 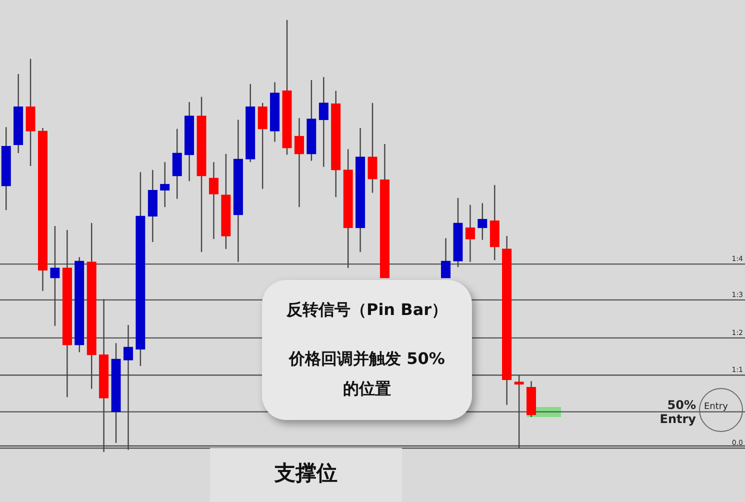 What do you see at coordinates (367, 374) in the screenshot?
I see `annotation: 价格回调并触发 50% 的位置` at bounding box center [367, 374].